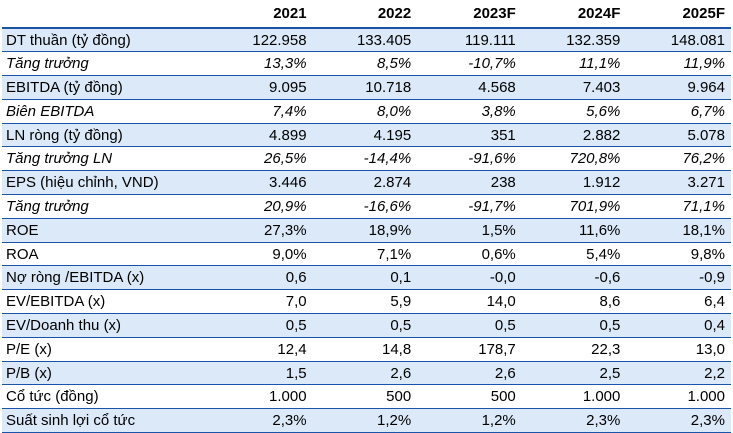  What do you see at coordinates (574, 254) in the screenshot?
I see `value-cell: 5,4%` at bounding box center [574, 254].